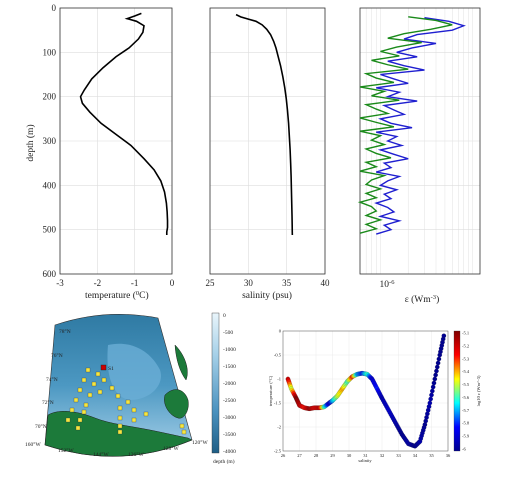 This screenshot has height=480, width=507. Describe the element at coordinates (60, 283) in the screenshot. I see `temperature-x-tick: -3` at that location.